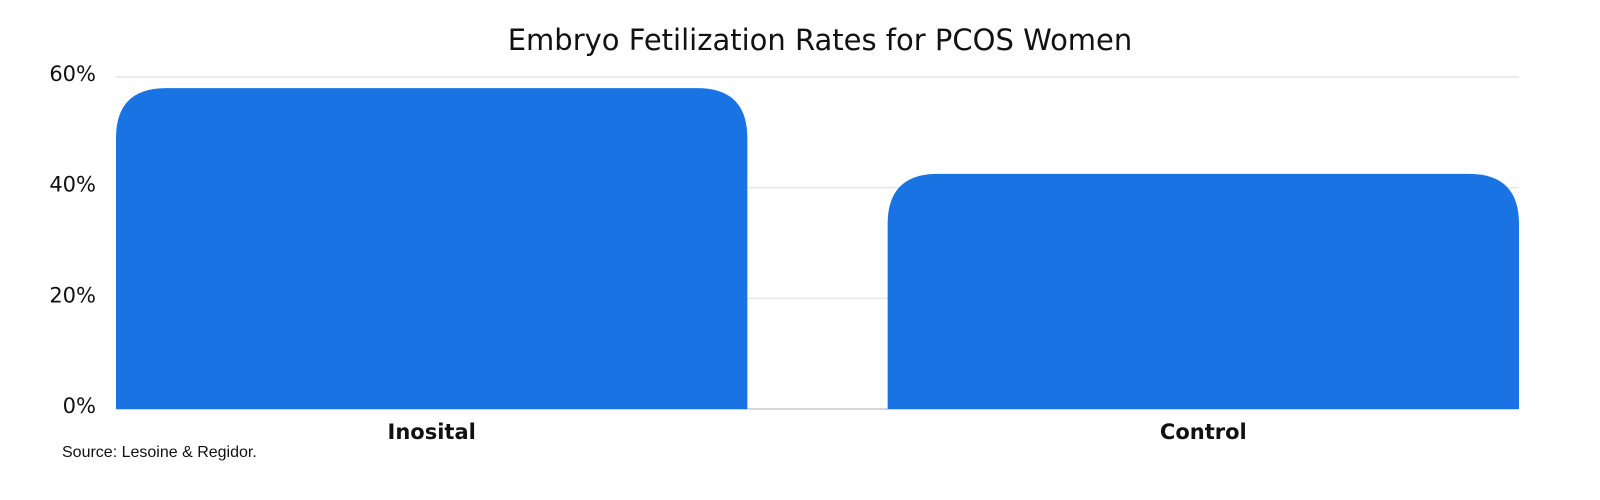 This screenshot has width=1600, height=500. Describe the element at coordinates (159, 452) in the screenshot. I see `source-note: Source: Lesoine & Regidor.` at that location.